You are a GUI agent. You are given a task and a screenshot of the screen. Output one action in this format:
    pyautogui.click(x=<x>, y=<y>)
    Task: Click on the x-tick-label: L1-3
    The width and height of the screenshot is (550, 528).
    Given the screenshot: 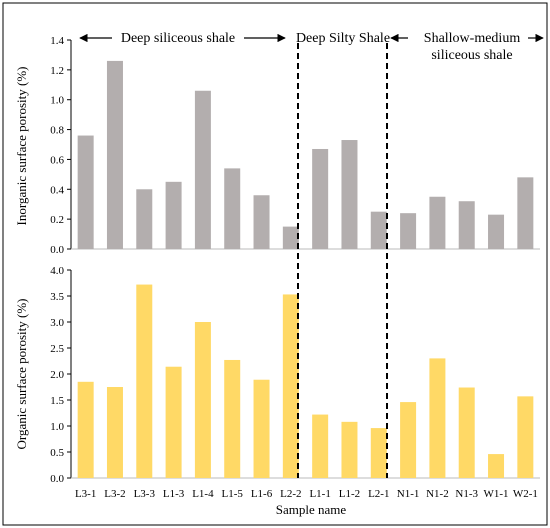 What is the action you would take?
    pyautogui.click(x=174, y=494)
    